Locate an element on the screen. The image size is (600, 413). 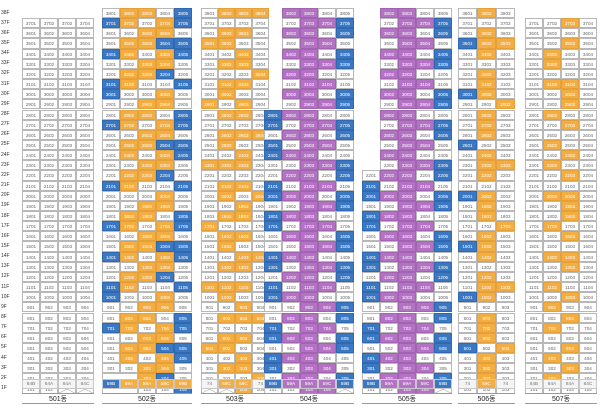
unit-cell: 3505 is located at coordinates (183, 43).